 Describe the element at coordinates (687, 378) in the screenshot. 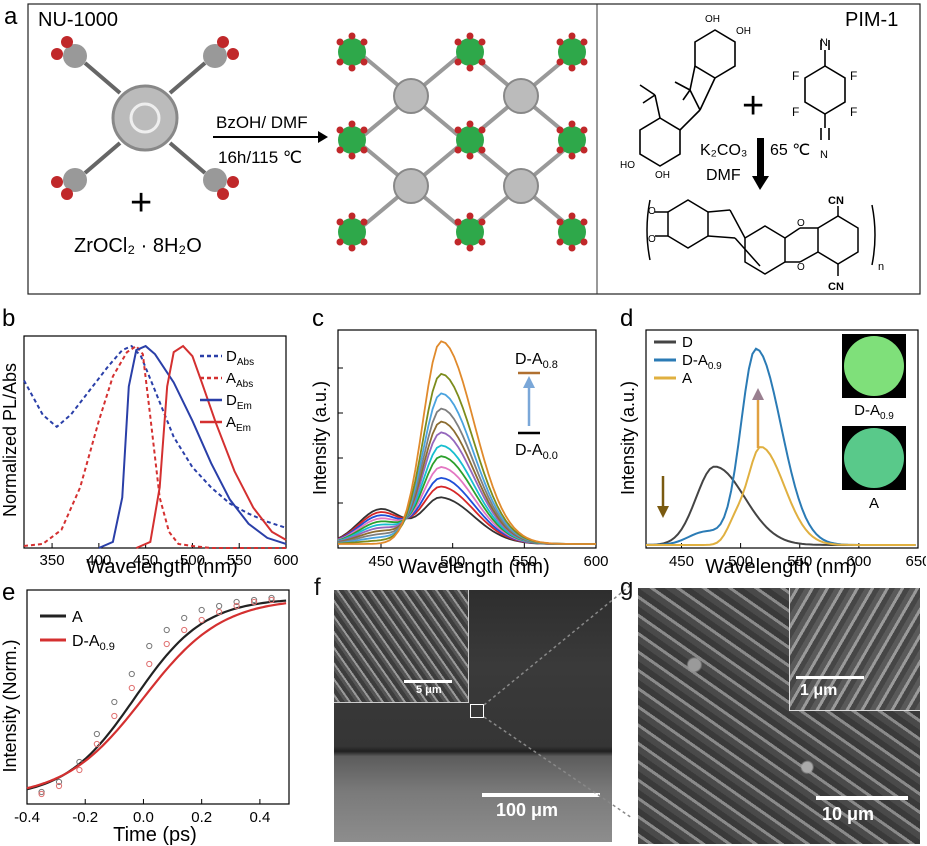

I see `d-legend-label: A` at that location.